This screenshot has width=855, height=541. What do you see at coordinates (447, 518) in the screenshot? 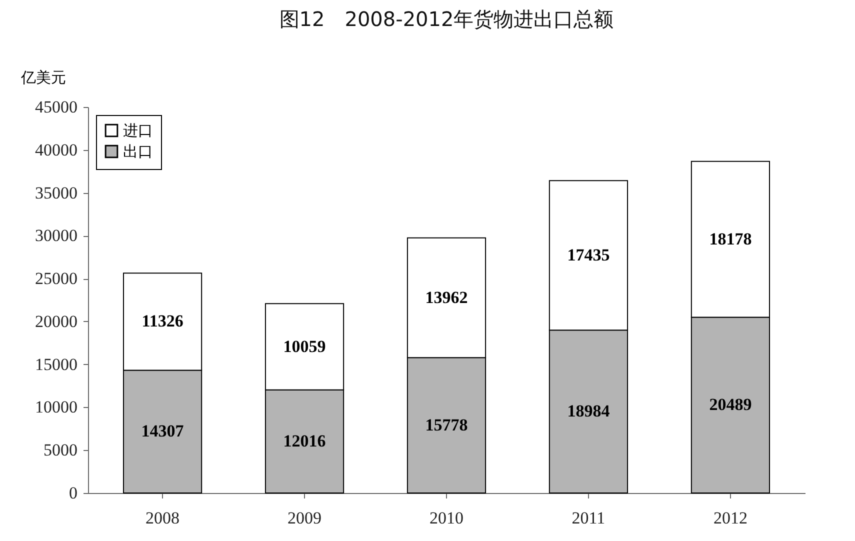
I see `x-tick-label: 2010` at bounding box center [447, 518].